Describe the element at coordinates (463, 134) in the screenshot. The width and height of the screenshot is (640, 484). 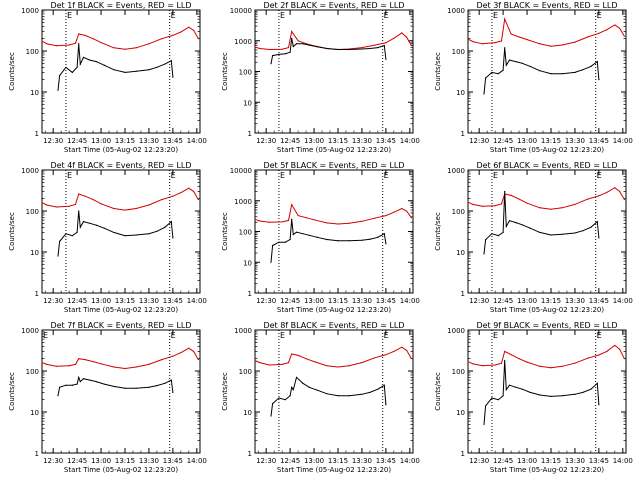
I see `y-tick-label: 1` at that location.